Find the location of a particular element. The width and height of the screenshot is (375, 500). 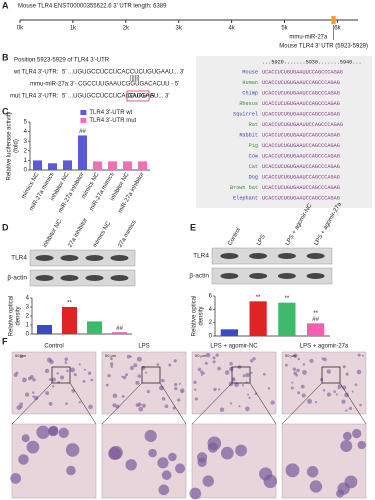

zoom-box is located at coordinates (61, 375).